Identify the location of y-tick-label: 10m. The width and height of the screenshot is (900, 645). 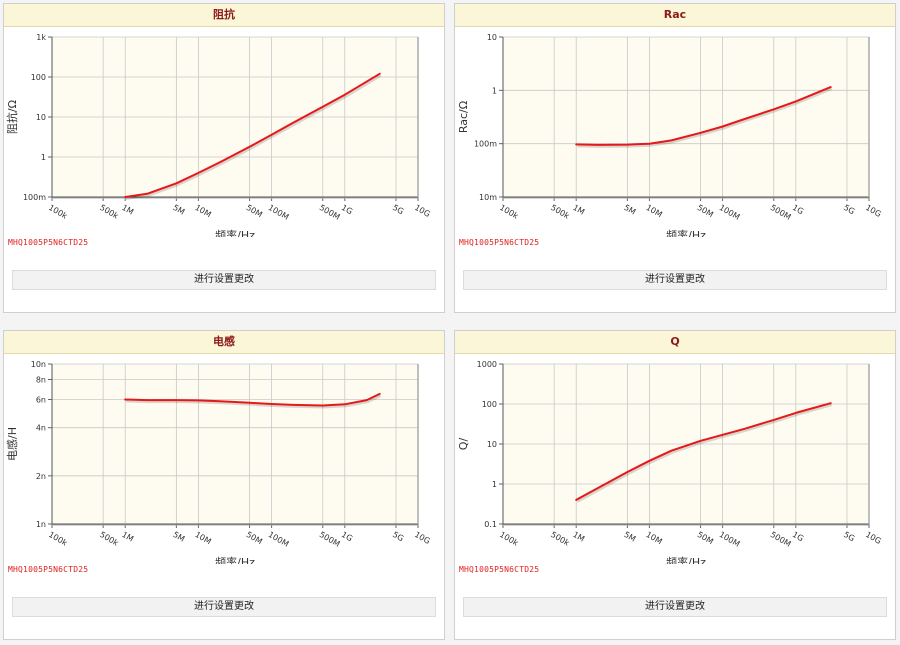
(488, 197).